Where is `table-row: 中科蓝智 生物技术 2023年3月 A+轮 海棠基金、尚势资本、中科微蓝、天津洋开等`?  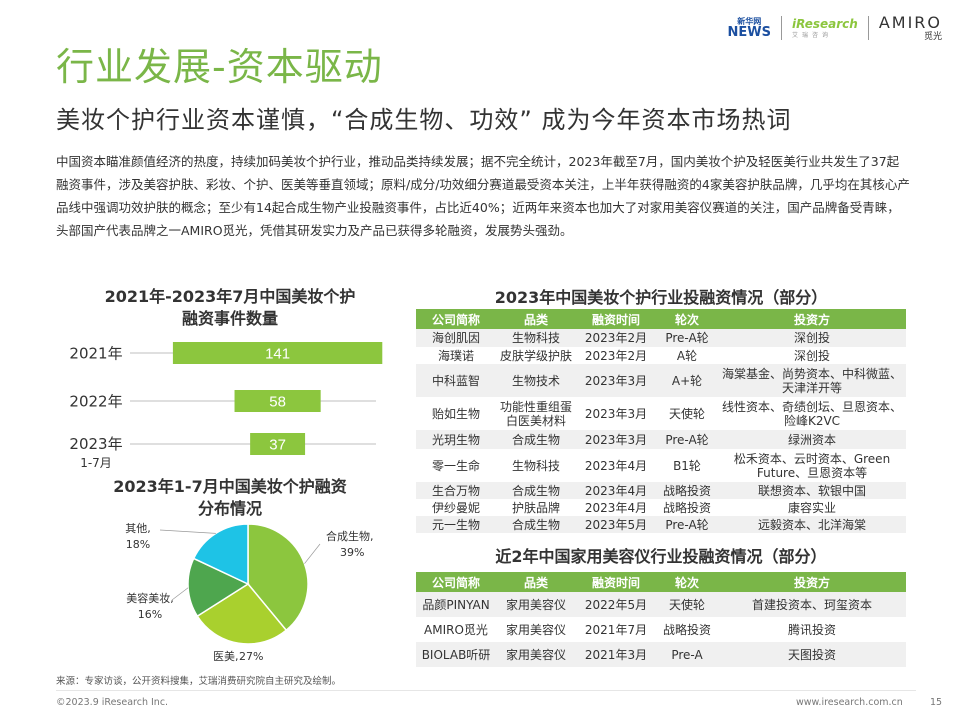
table-row: 中科蓝智 生物技术 2023年3月 A+轮 海棠基金、尚势资本、中科微蓝、天津洋开等 is located at coordinates (661, 380).